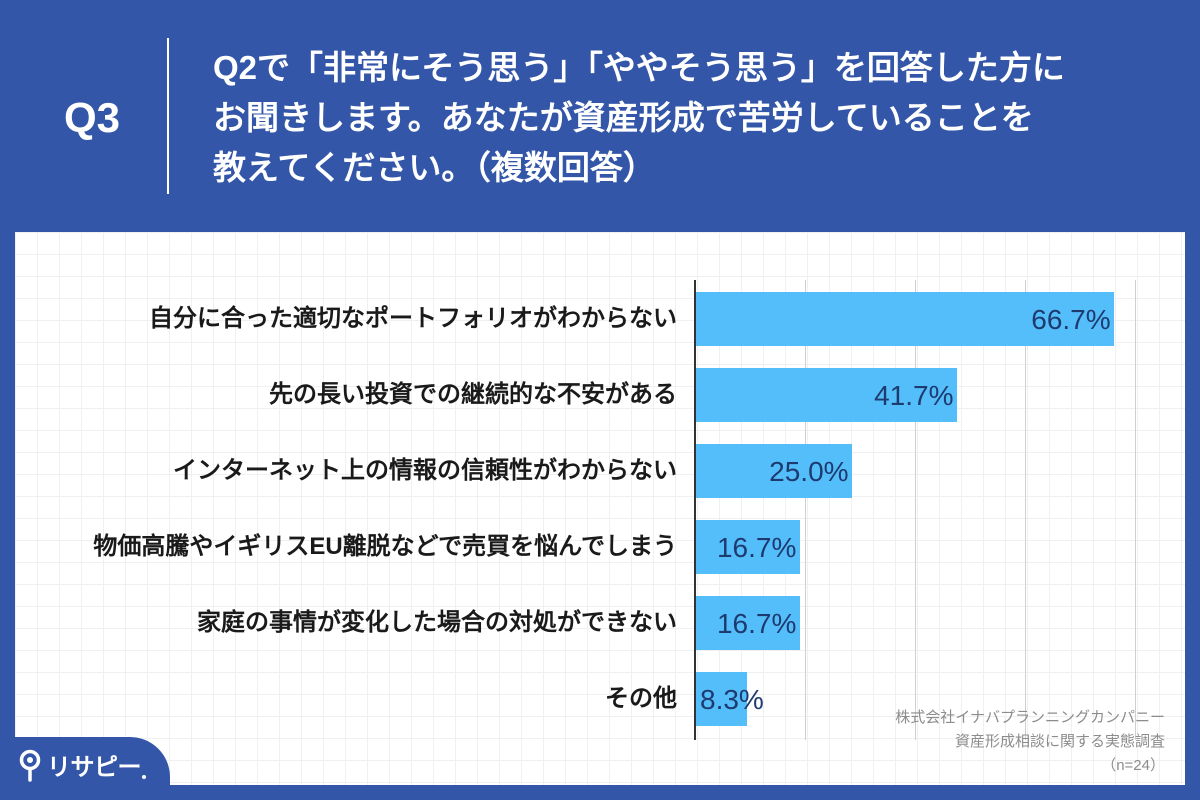 The image size is (1200, 800). Describe the element at coordinates (809, 471) in the screenshot. I see `bar-value-label: 25.0%` at that location.